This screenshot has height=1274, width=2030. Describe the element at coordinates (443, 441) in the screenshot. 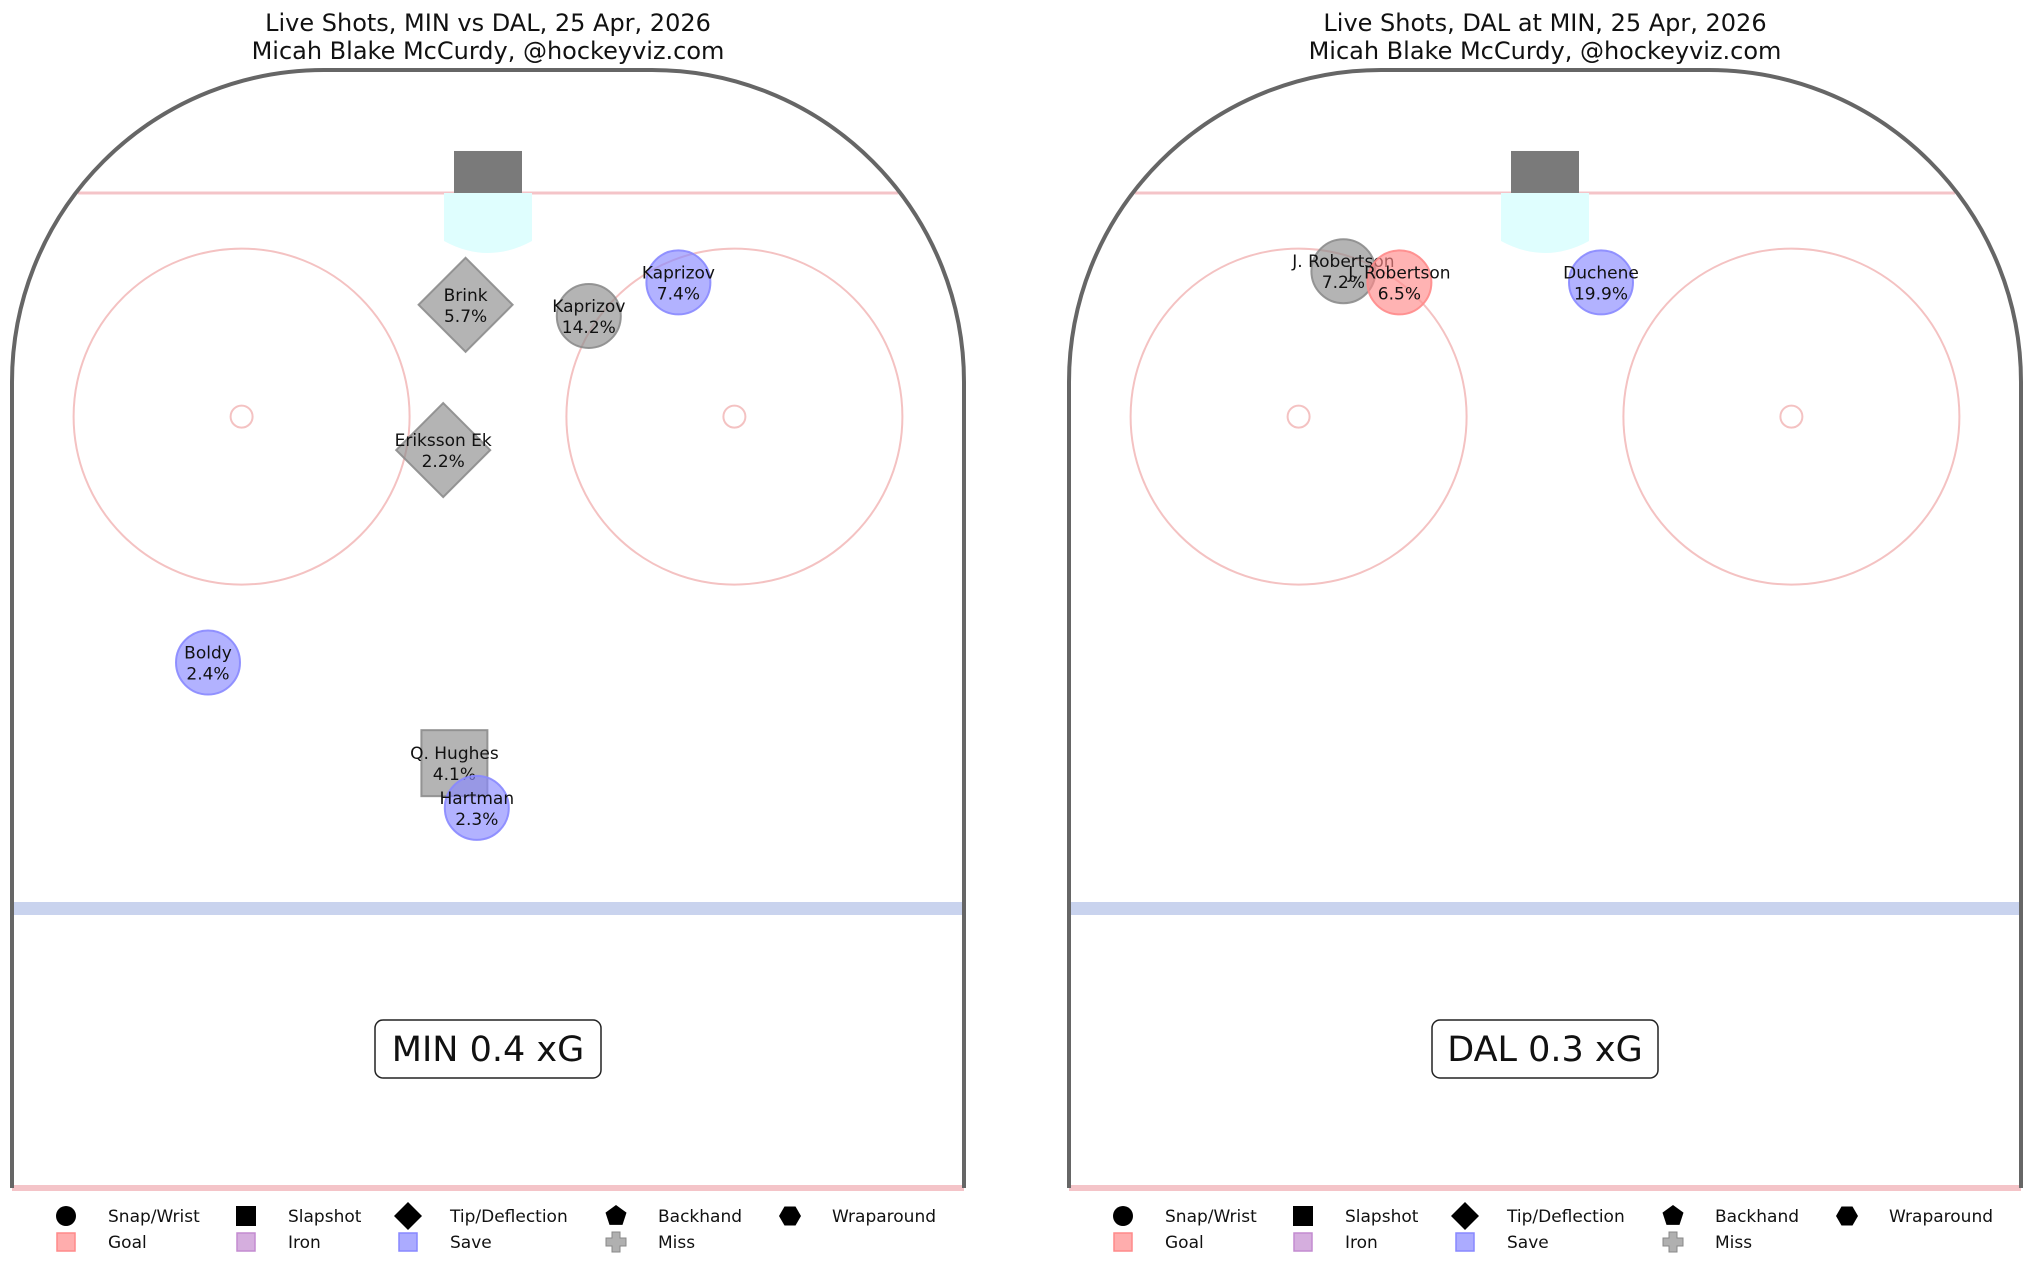

I see `shot-player-label: Eriksson Ek` at that location.